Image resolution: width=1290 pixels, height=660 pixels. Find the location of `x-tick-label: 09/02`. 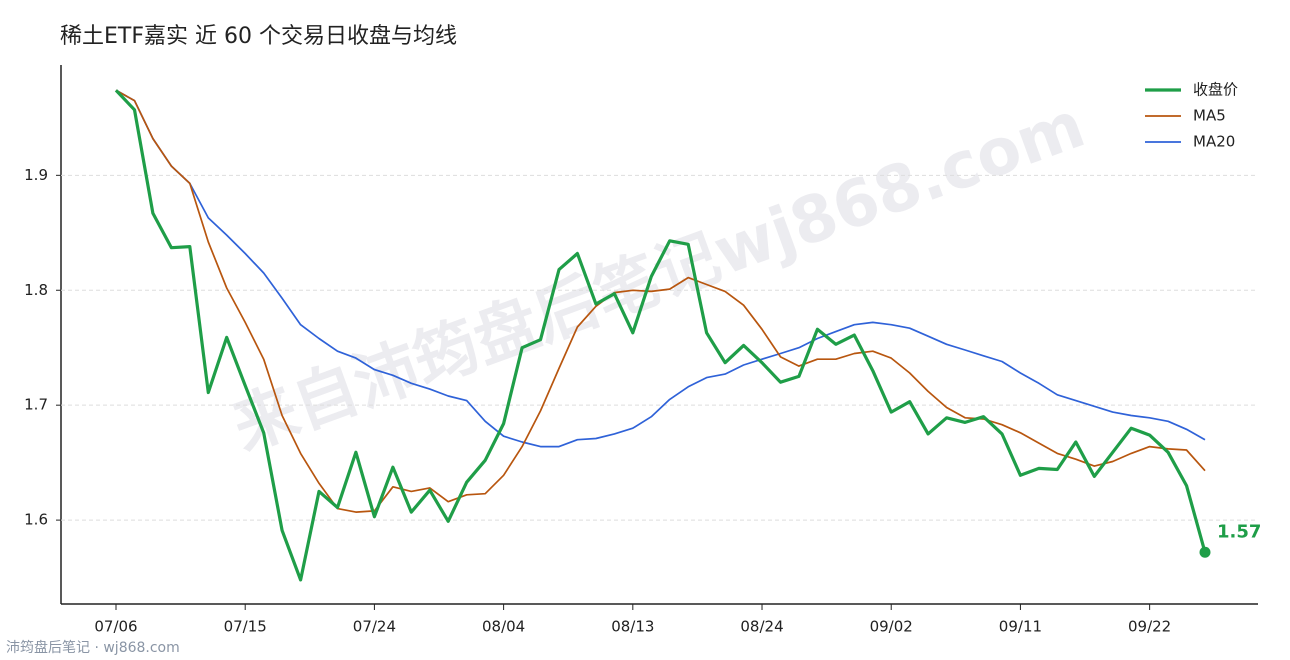

x-tick-label: 09/02 is located at coordinates (891, 627).